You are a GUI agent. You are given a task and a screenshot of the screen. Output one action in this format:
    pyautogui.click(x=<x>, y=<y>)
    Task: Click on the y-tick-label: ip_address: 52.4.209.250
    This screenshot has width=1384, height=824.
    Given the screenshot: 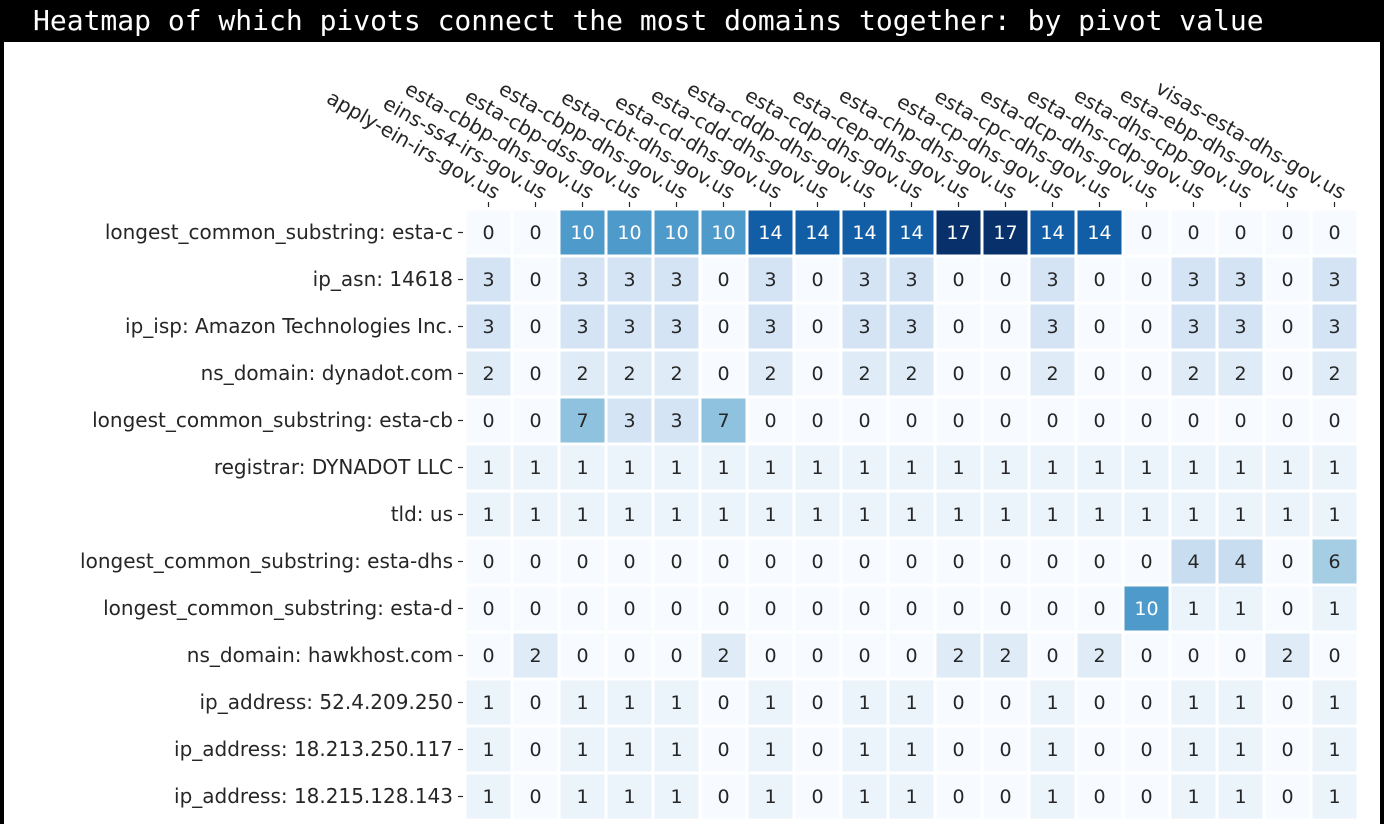 What is the action you would take?
    pyautogui.click(x=326, y=702)
    